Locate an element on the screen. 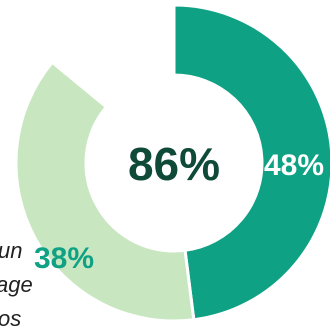  side-text-line-2: age is located at coordinates (16, 284).